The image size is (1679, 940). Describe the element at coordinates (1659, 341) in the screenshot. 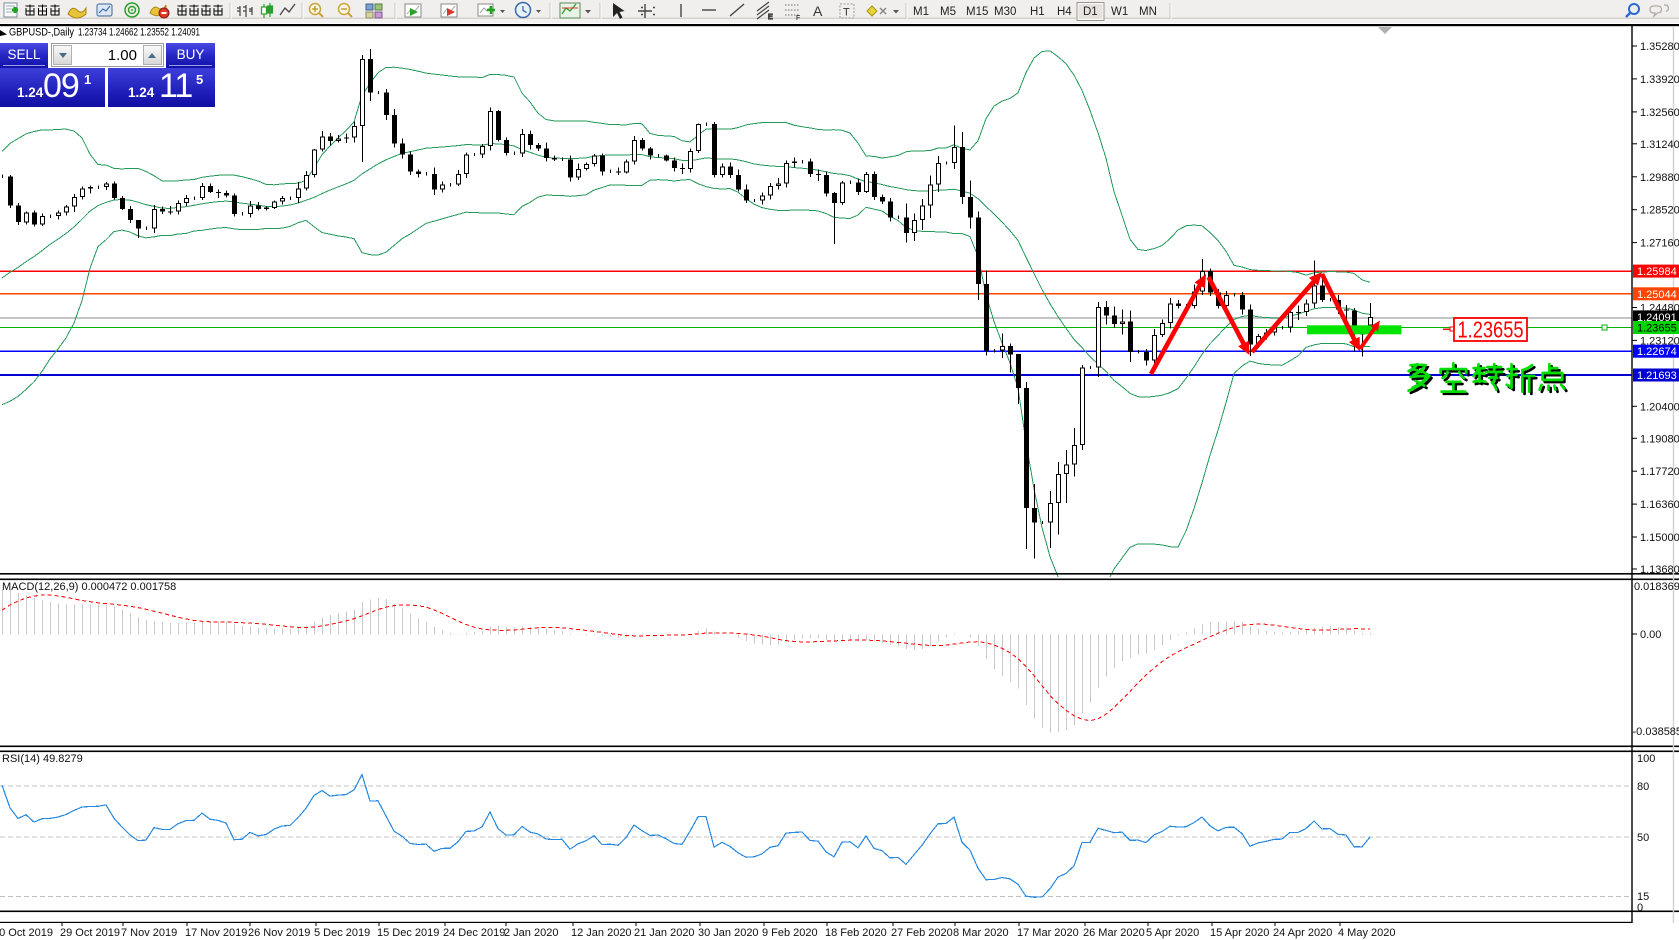

I see `svg-text: 1.23120` at that location.